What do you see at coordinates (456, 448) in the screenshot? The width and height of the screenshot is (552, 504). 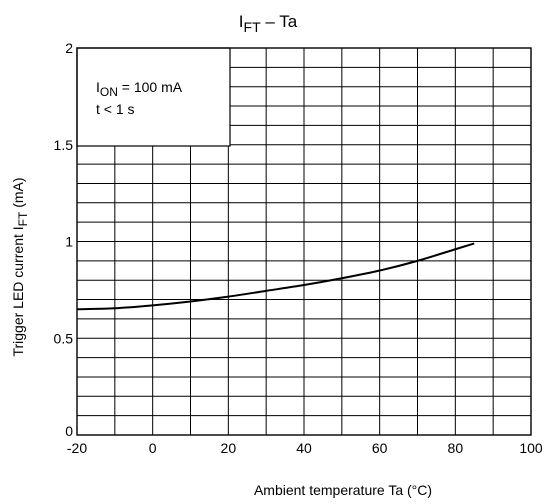 I see `x-tick-label: 80` at bounding box center [456, 448].